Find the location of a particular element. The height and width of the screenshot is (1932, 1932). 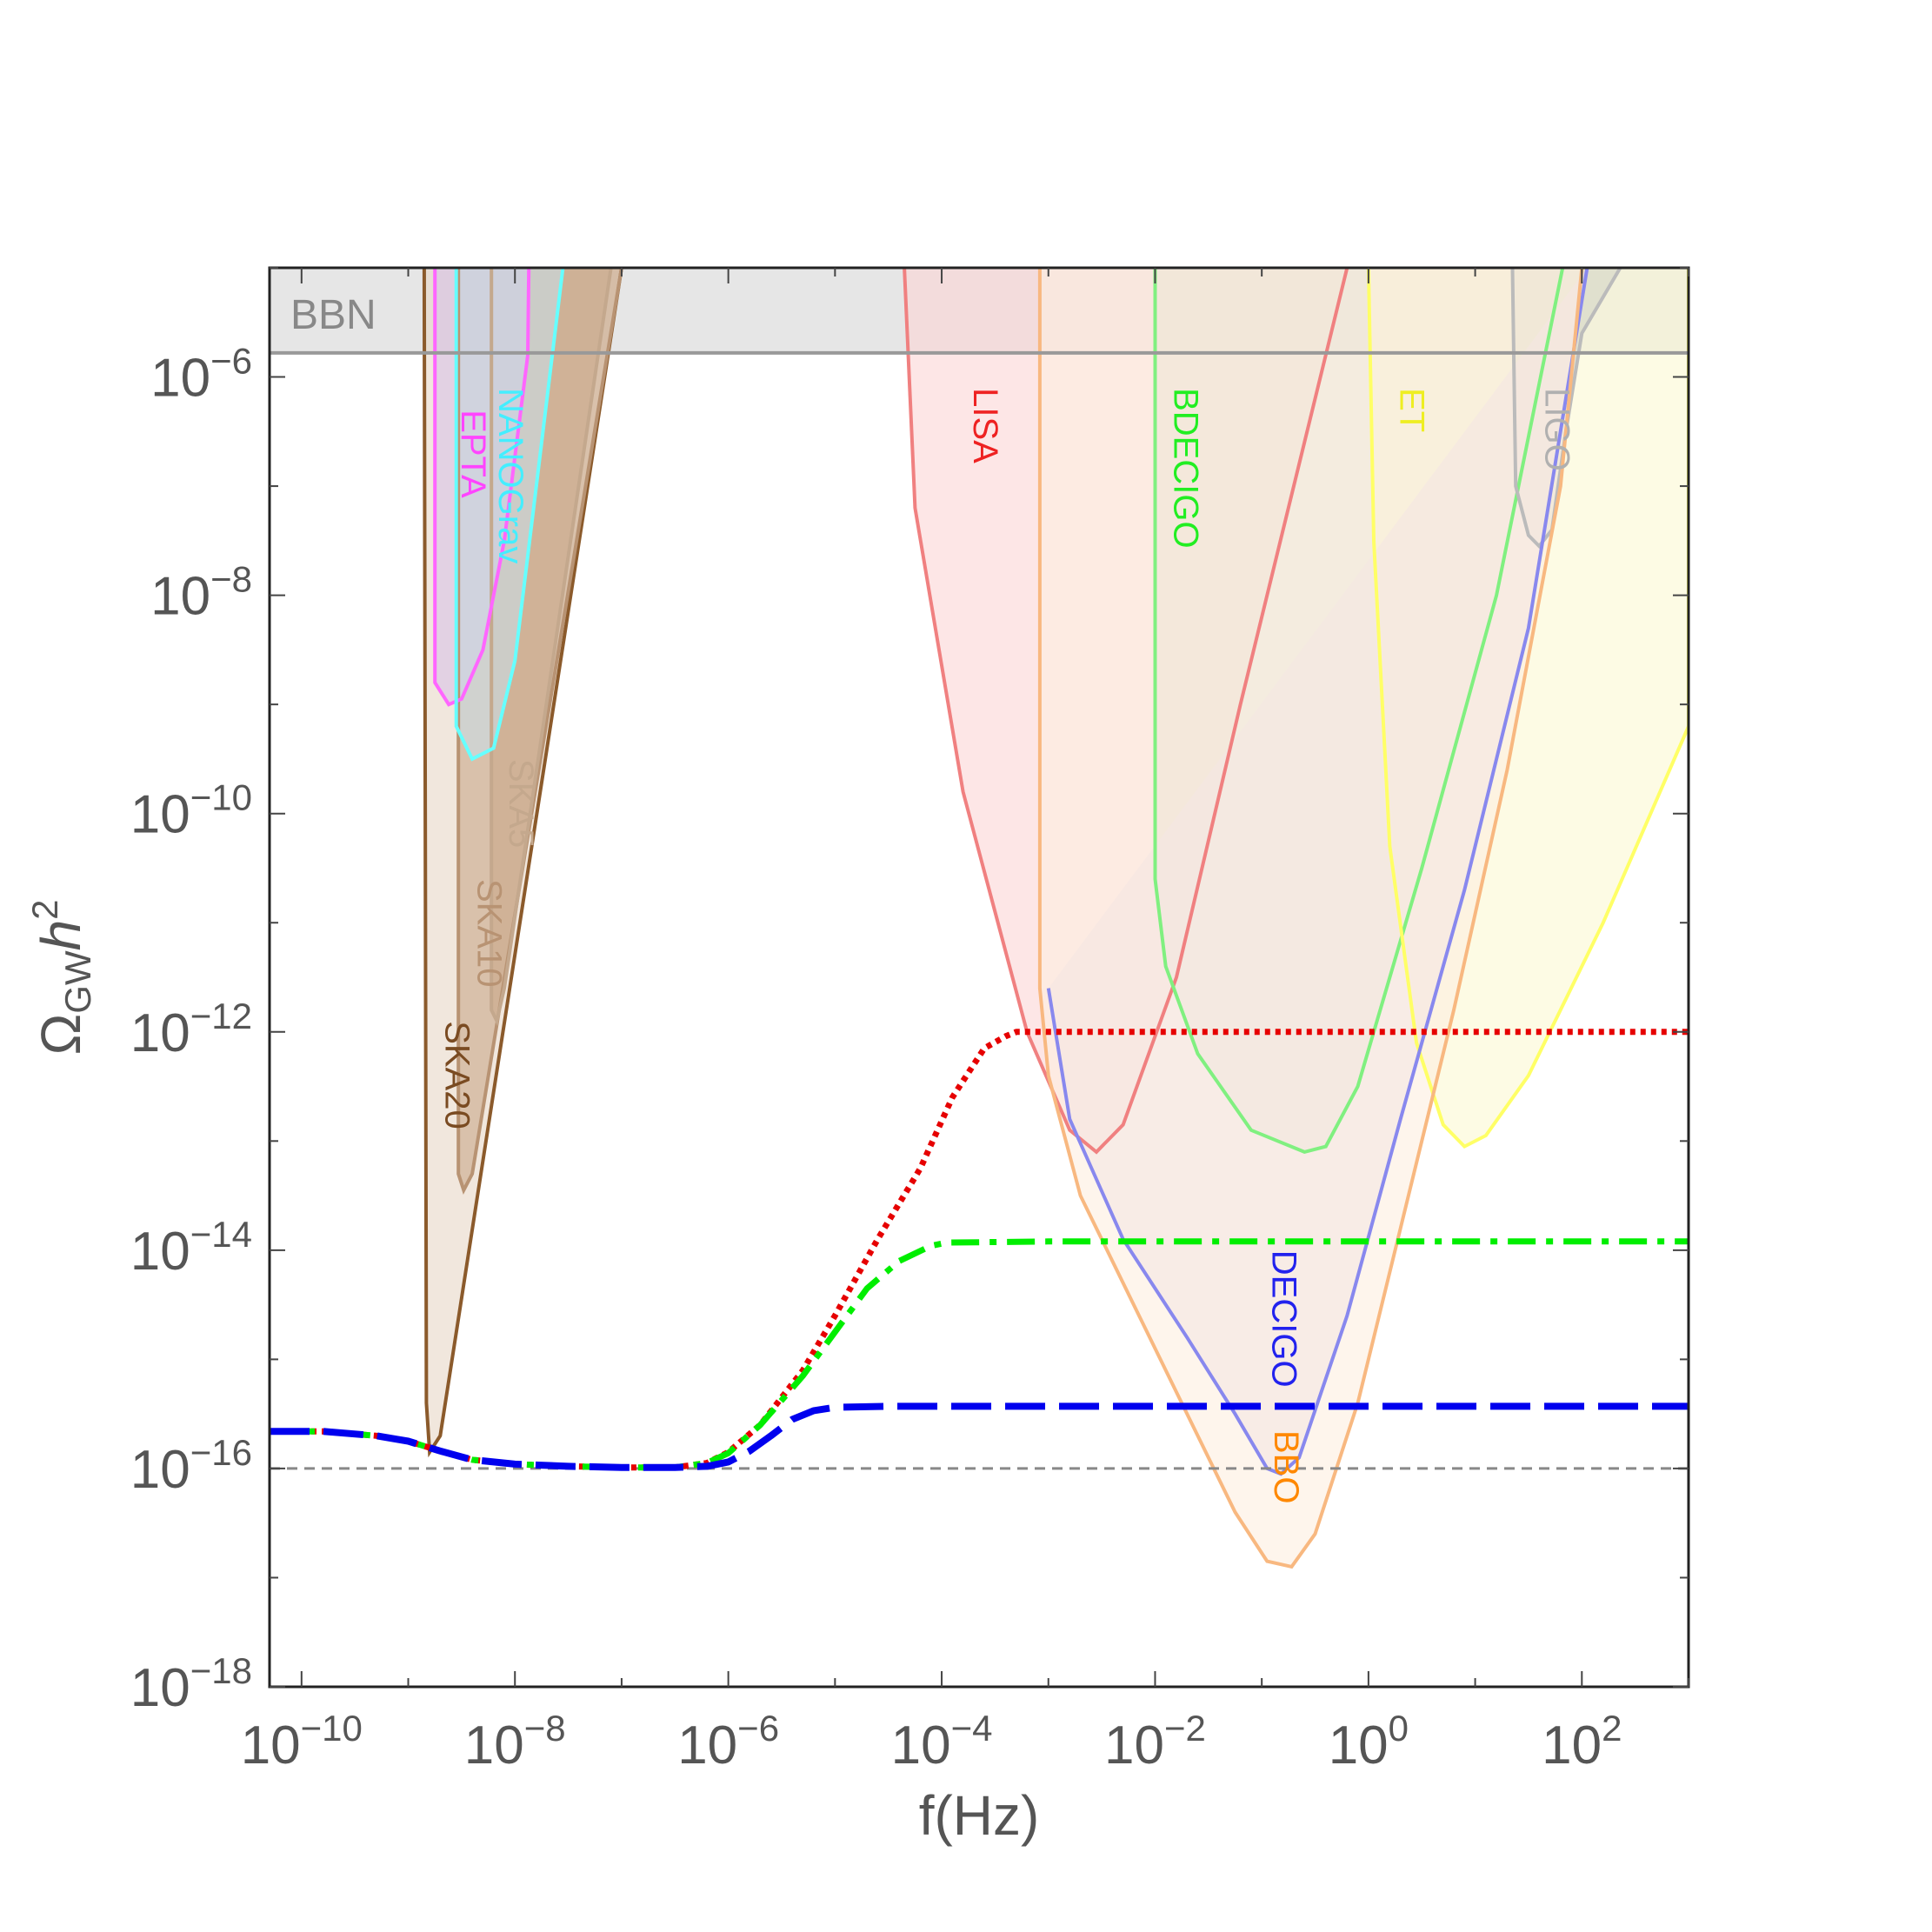

epta-label: EPTA is located at coordinates (473, 454).